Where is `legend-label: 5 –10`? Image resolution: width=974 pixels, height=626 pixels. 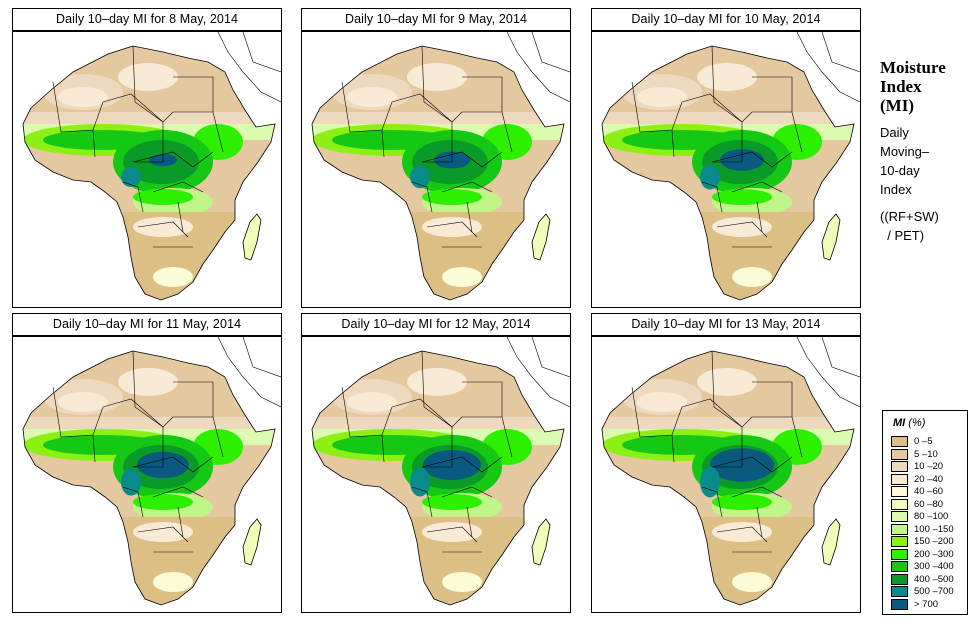
legend-label: 5 –10 is located at coordinates (926, 454).